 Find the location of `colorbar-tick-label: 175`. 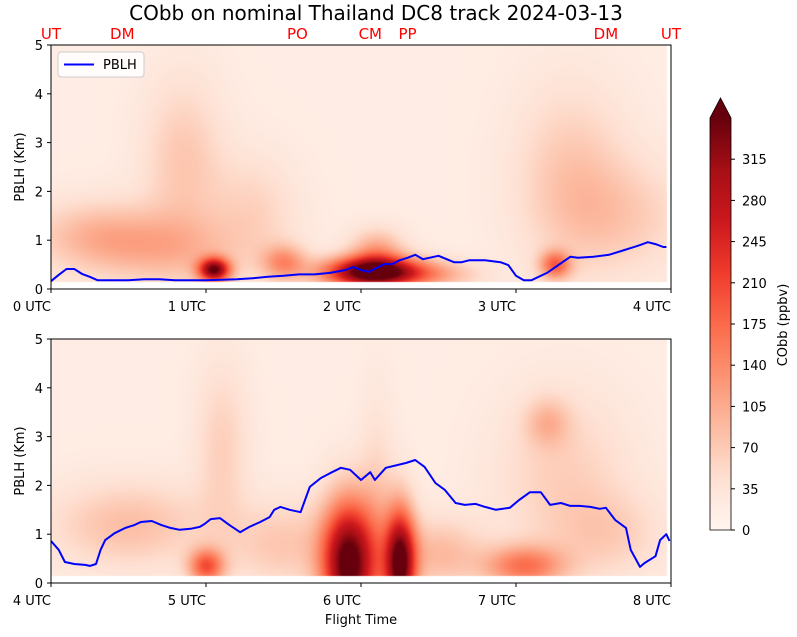

colorbar-tick-label: 175 is located at coordinates (754, 325).